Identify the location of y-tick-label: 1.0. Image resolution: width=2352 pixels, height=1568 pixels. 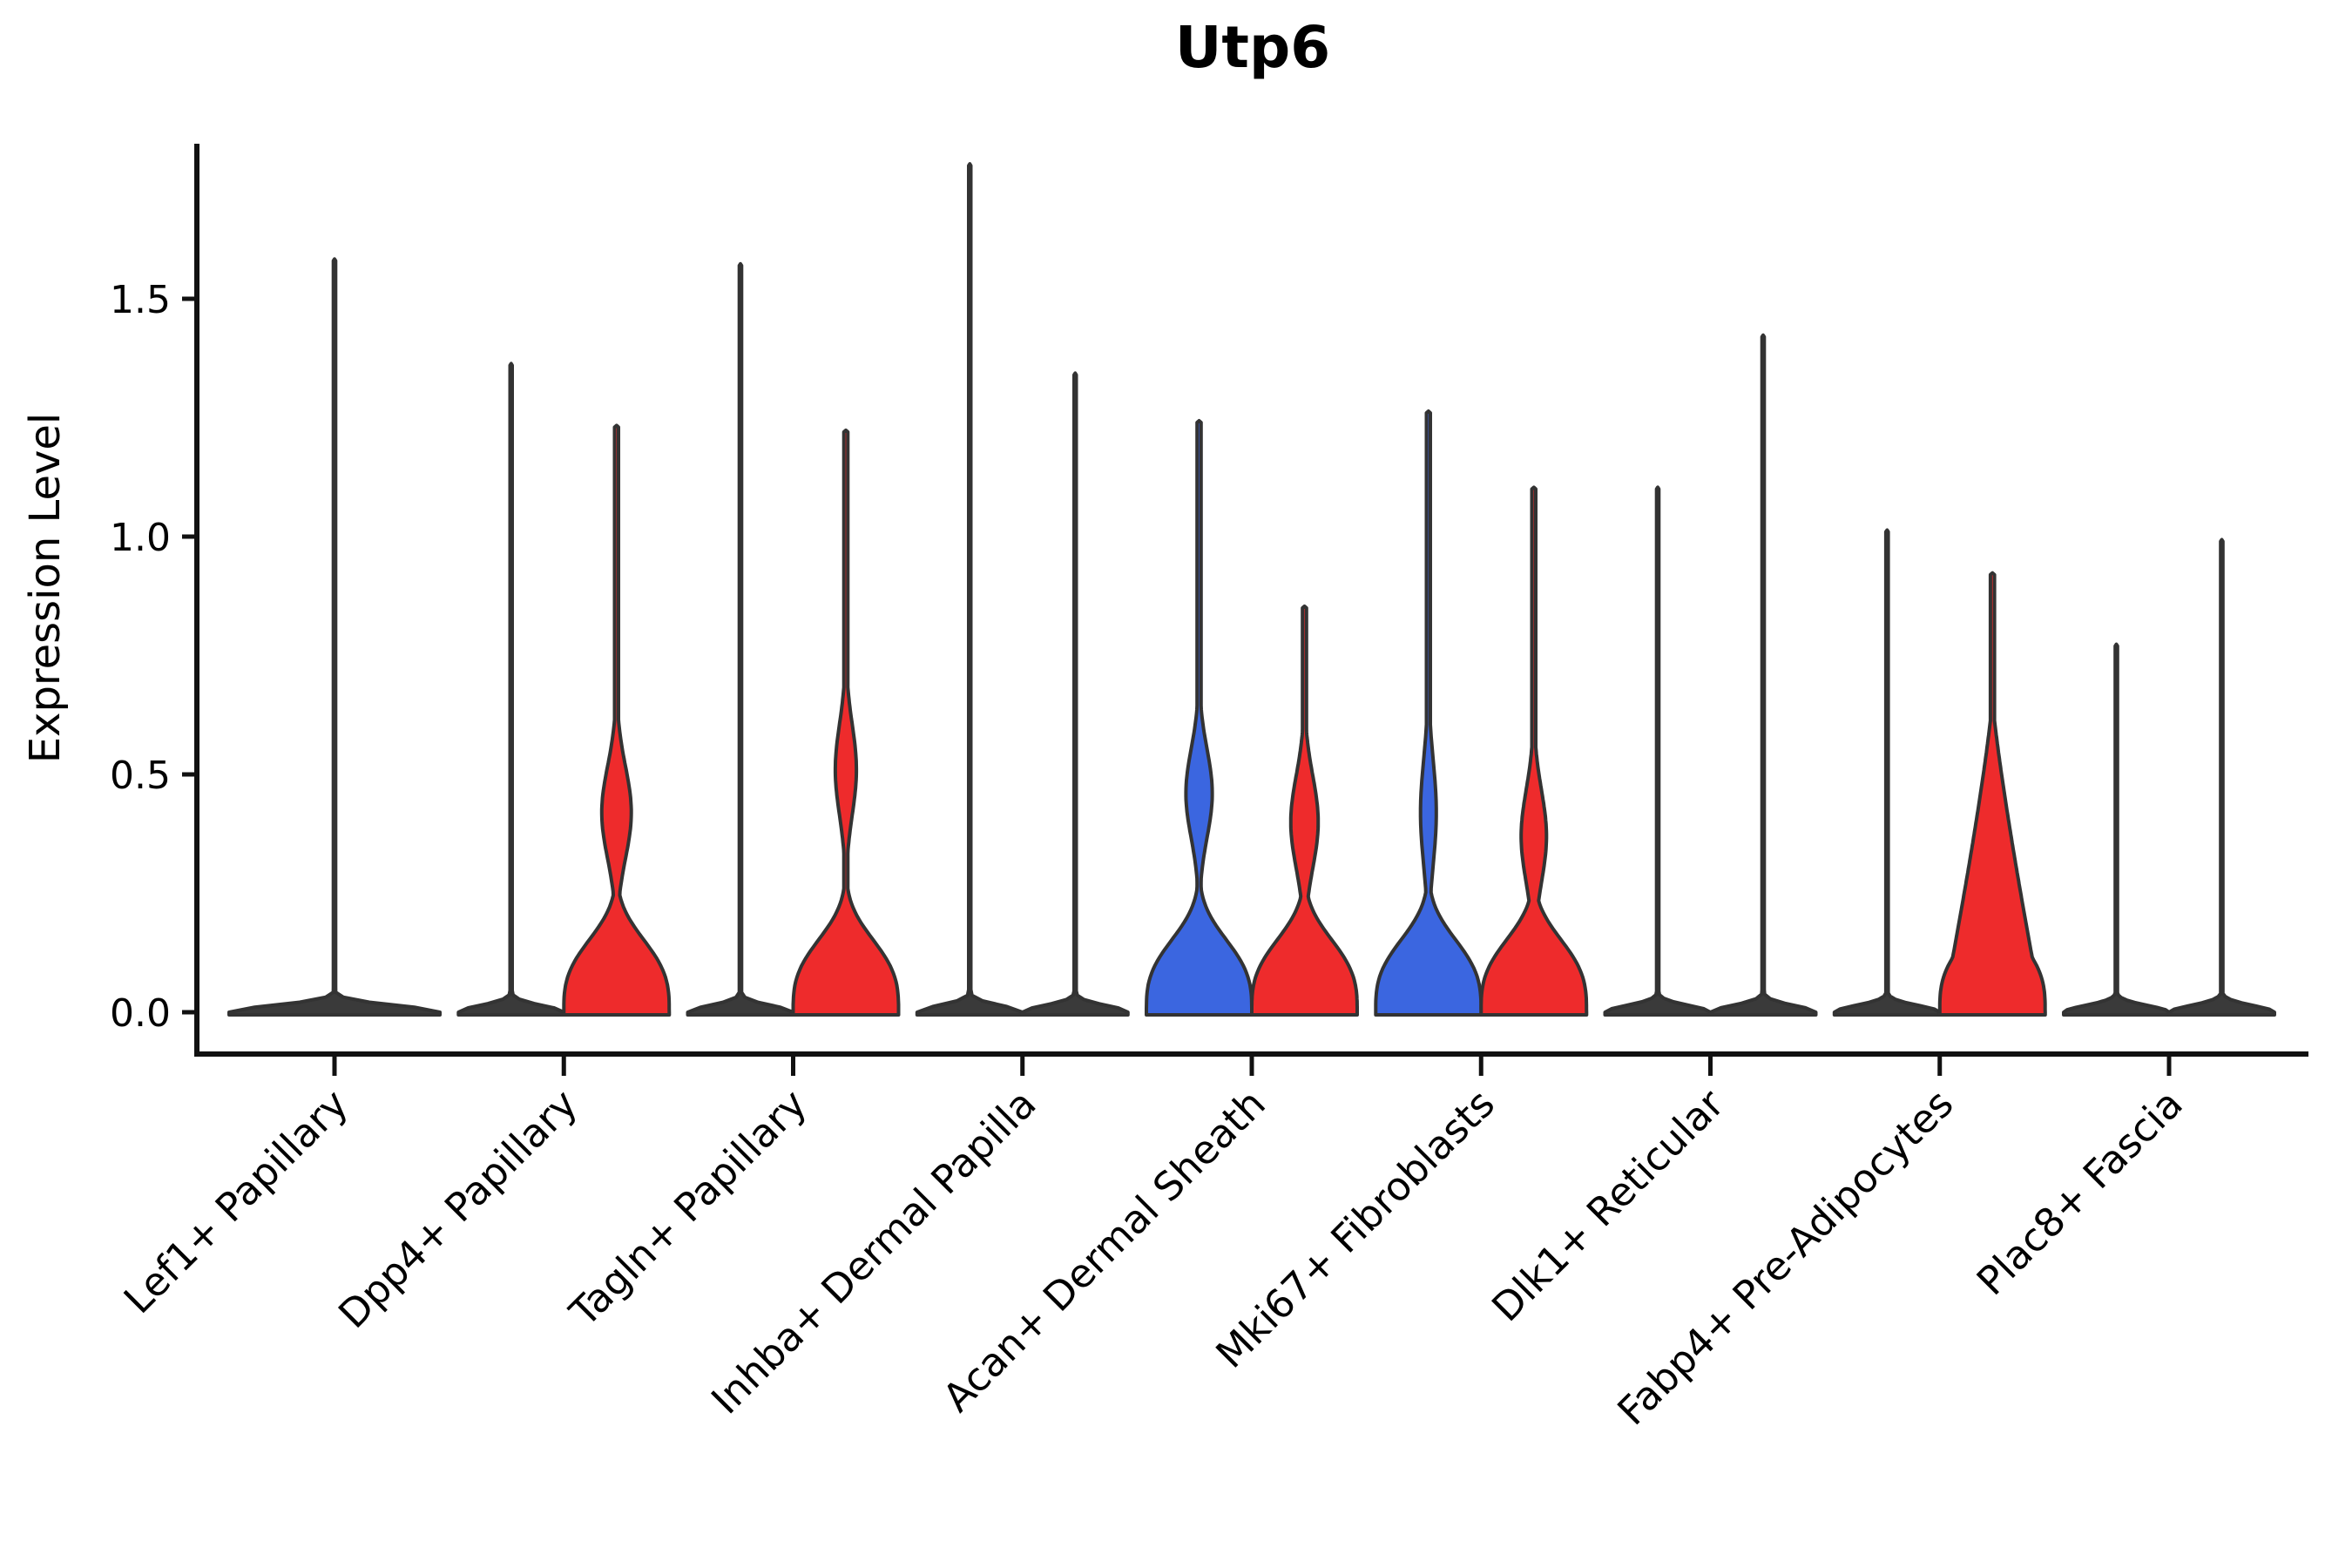
(140, 538).